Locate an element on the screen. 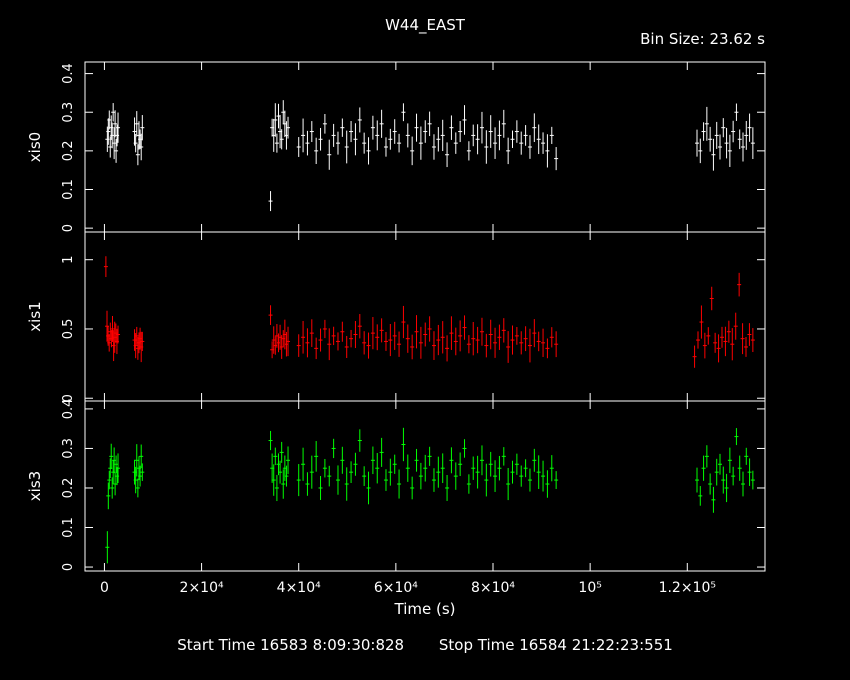 The height and width of the screenshot is (680, 850). x-tick-label: 6×10⁴ is located at coordinates (396, 588).